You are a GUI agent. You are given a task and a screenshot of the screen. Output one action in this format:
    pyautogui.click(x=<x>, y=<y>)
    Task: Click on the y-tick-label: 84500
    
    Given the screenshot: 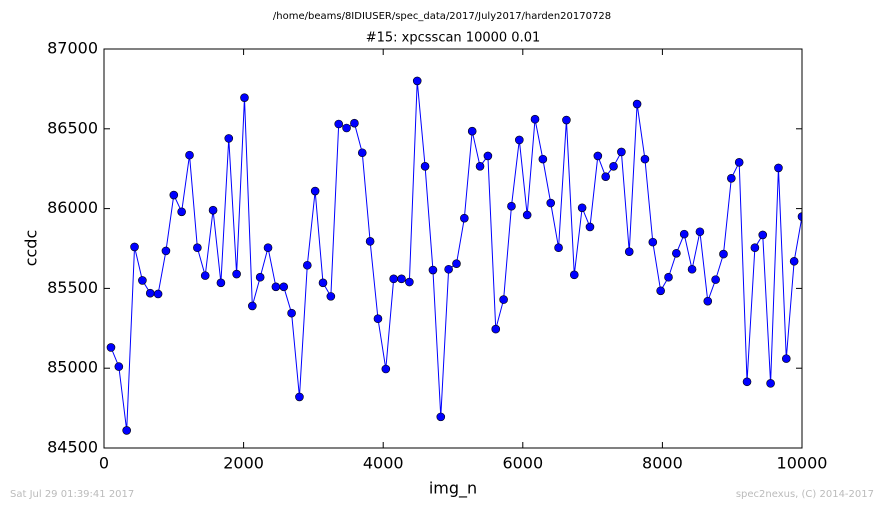 What is the action you would take?
    pyautogui.click(x=72, y=447)
    